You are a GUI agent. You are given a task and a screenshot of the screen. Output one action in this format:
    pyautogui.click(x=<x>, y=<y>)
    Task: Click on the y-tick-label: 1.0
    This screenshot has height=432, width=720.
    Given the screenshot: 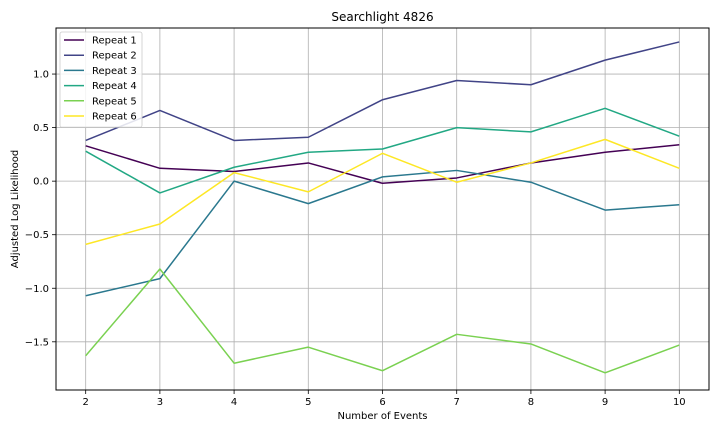 What is the action you would take?
    pyautogui.click(x=41, y=75)
    